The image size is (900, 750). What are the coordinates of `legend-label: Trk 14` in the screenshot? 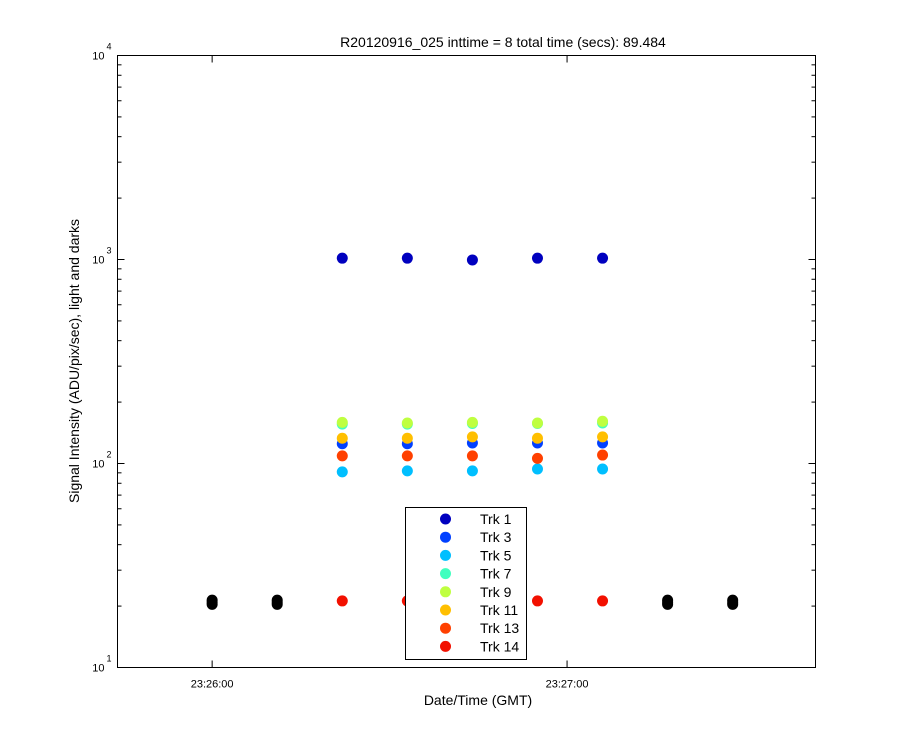 It's located at (499, 646).